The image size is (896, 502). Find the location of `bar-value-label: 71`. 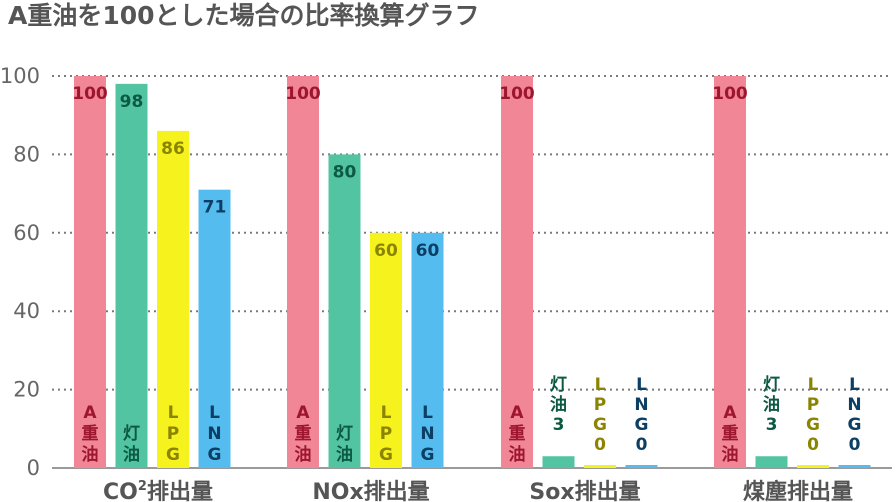

bar-value-label: 71 is located at coordinates (215, 208).